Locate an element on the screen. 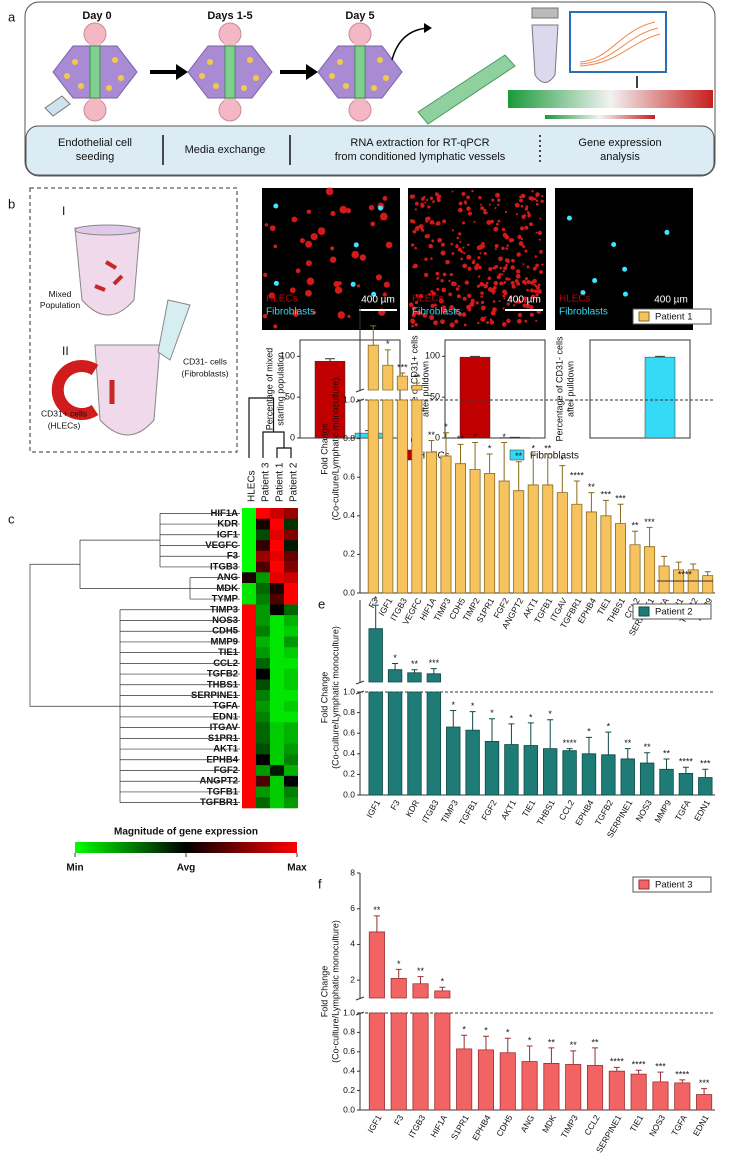 The width and height of the screenshot is (729, 1153). y-axis-label: after pulldown is located at coordinates (425, 389).